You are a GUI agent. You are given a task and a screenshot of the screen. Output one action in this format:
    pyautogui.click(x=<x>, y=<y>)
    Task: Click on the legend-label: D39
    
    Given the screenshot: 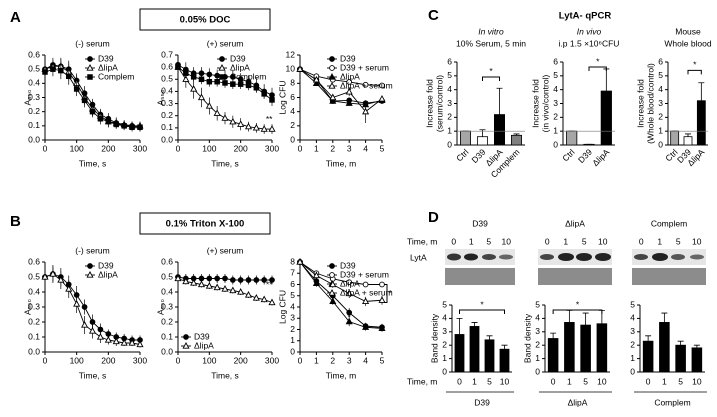 What is the action you would take?
    pyautogui.click(x=238, y=58)
    